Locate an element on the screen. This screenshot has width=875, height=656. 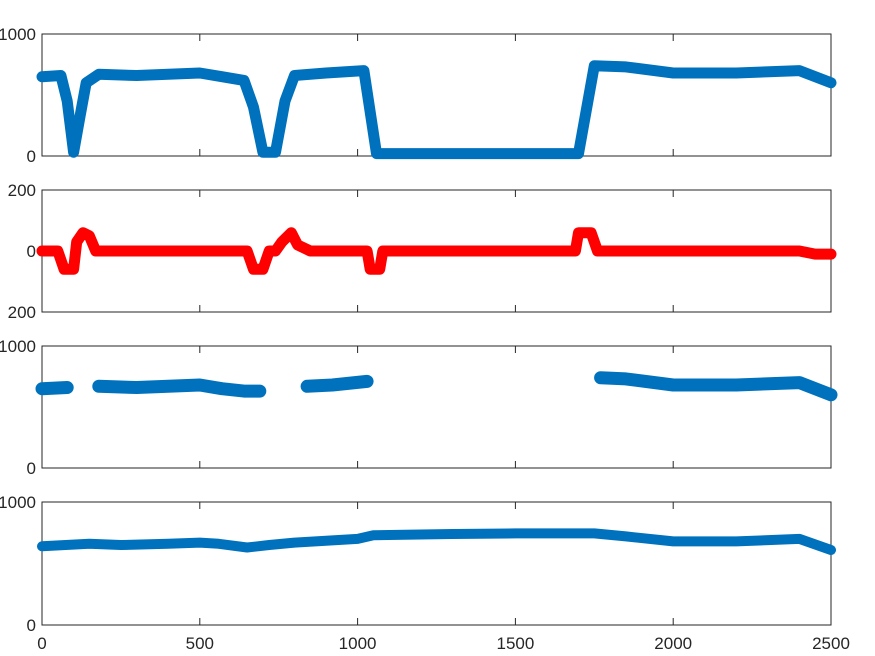
x-tick-label: 1500 is located at coordinates (515, 643).